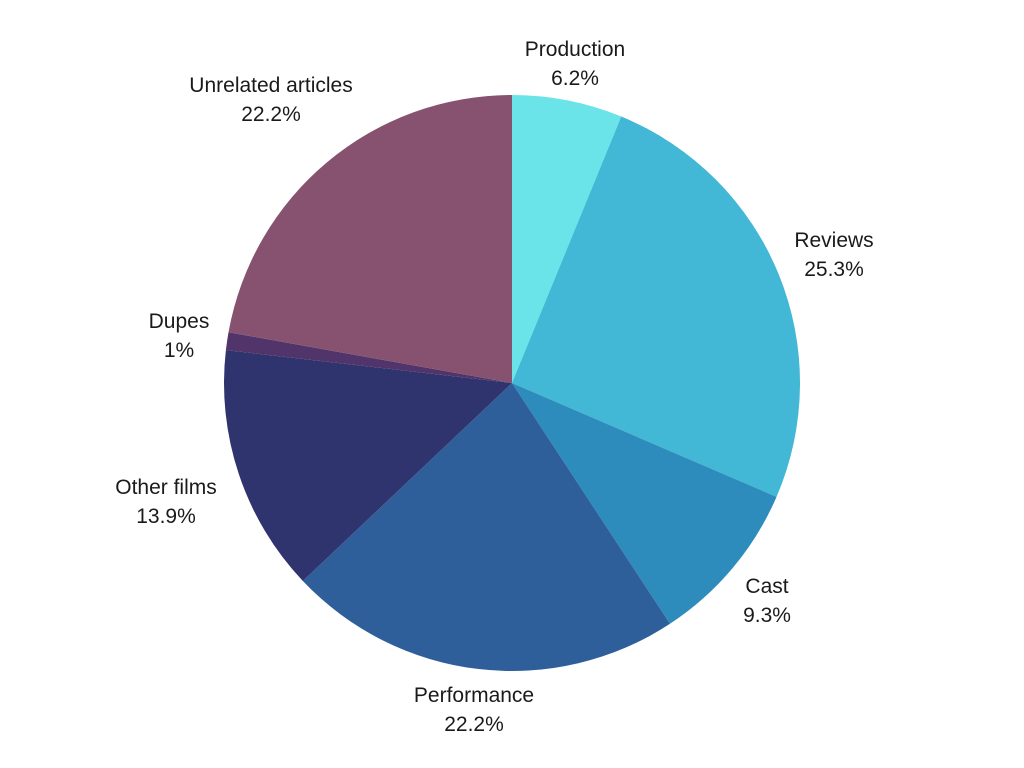 Image resolution: width=1024 pixels, height=768 pixels. What do you see at coordinates (575, 78) in the screenshot?
I see `slice-value-label: 6.2%` at bounding box center [575, 78].